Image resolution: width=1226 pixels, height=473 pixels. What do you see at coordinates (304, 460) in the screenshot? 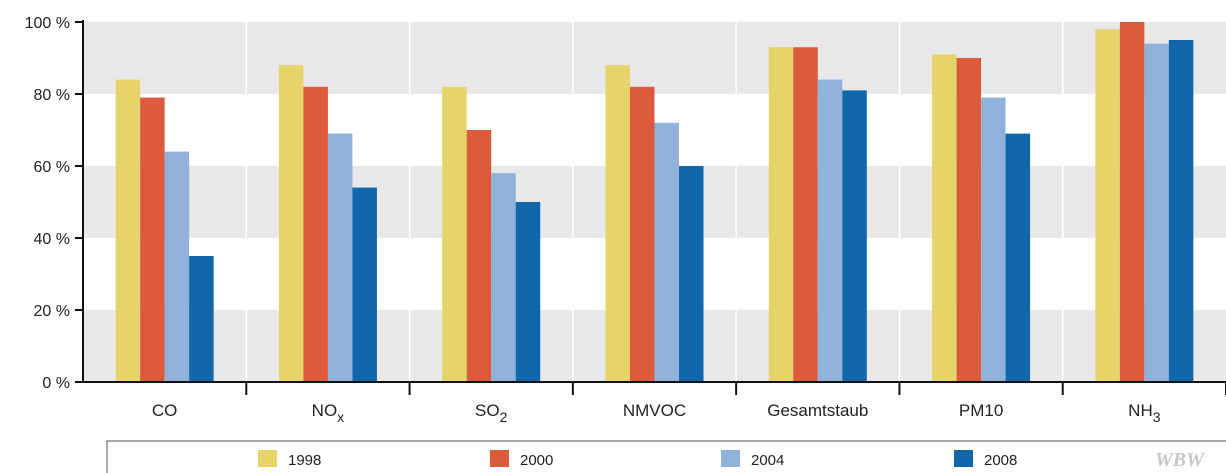
I see `legend-label: 1998` at bounding box center [304, 460].